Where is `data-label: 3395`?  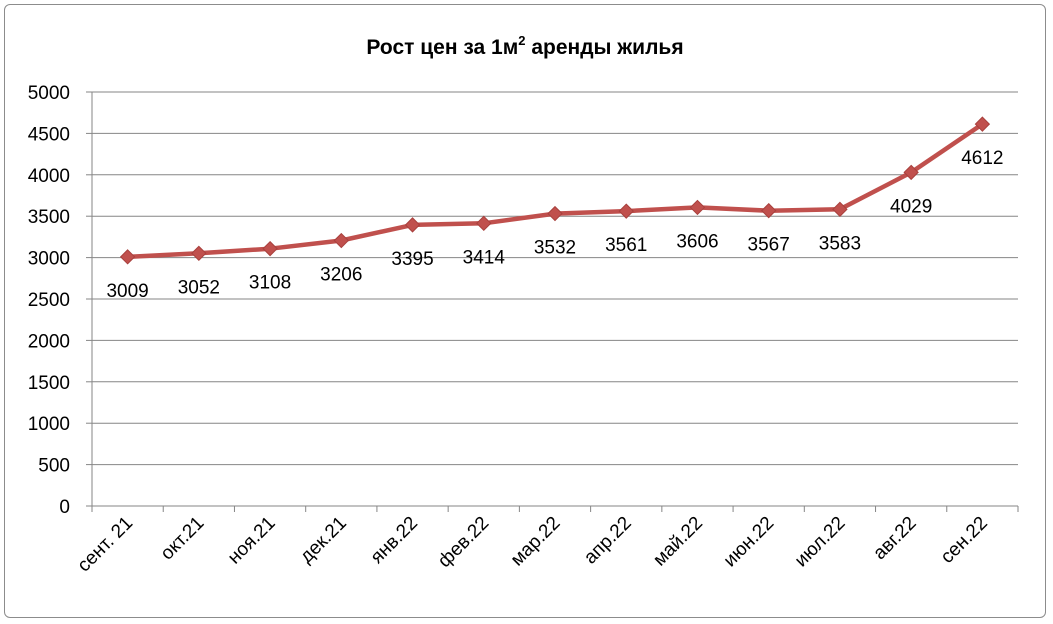 data-label: 3395 is located at coordinates (412, 259).